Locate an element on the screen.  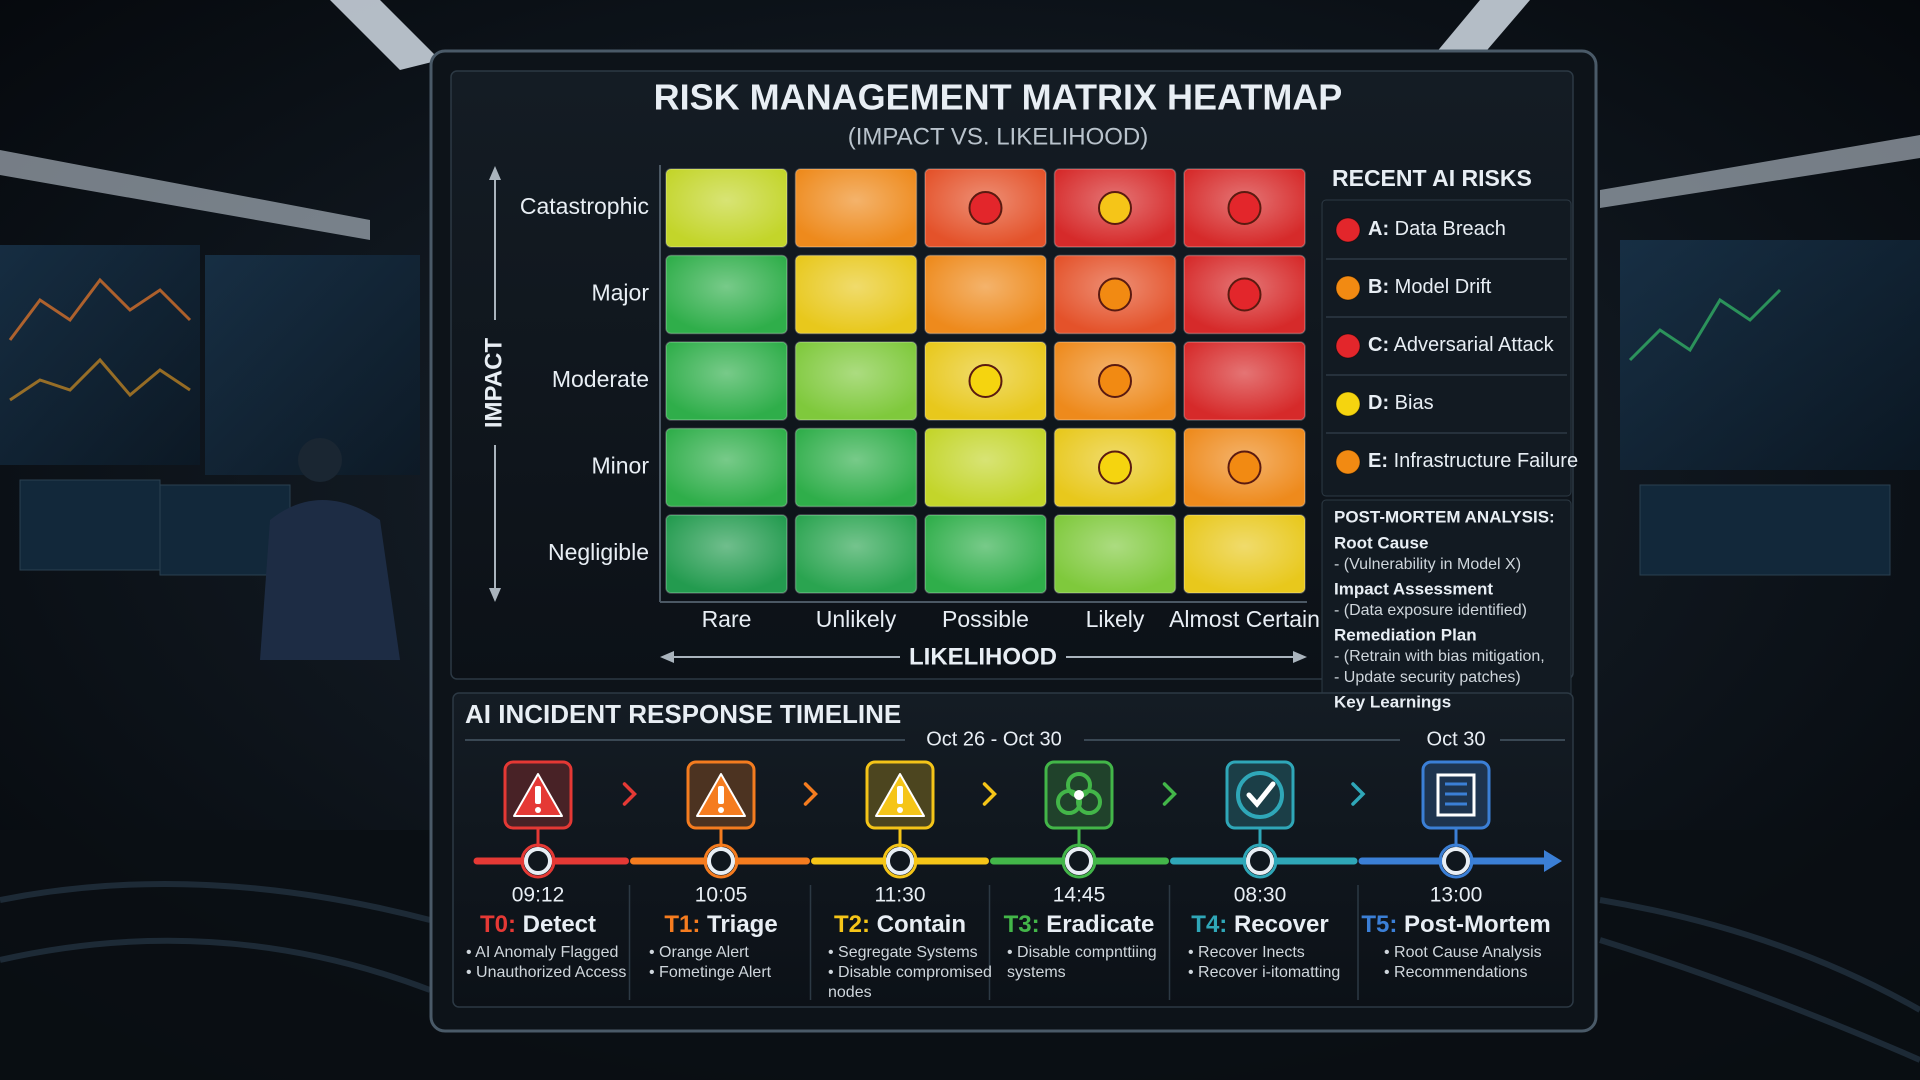
operator-head is located at coordinates (320, 460).